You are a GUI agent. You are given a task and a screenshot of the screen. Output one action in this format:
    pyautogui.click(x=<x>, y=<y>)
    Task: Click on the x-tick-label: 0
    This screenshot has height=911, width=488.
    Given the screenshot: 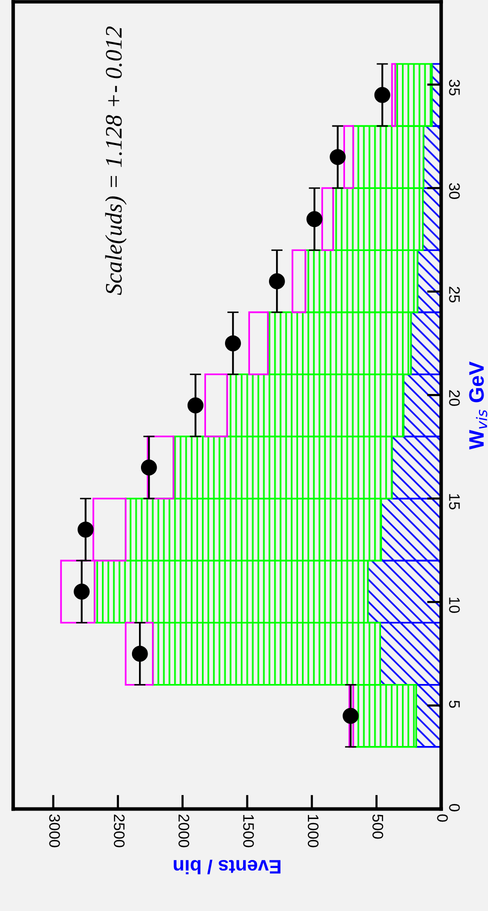 What is the action you would take?
    pyautogui.click(x=442, y=818)
    